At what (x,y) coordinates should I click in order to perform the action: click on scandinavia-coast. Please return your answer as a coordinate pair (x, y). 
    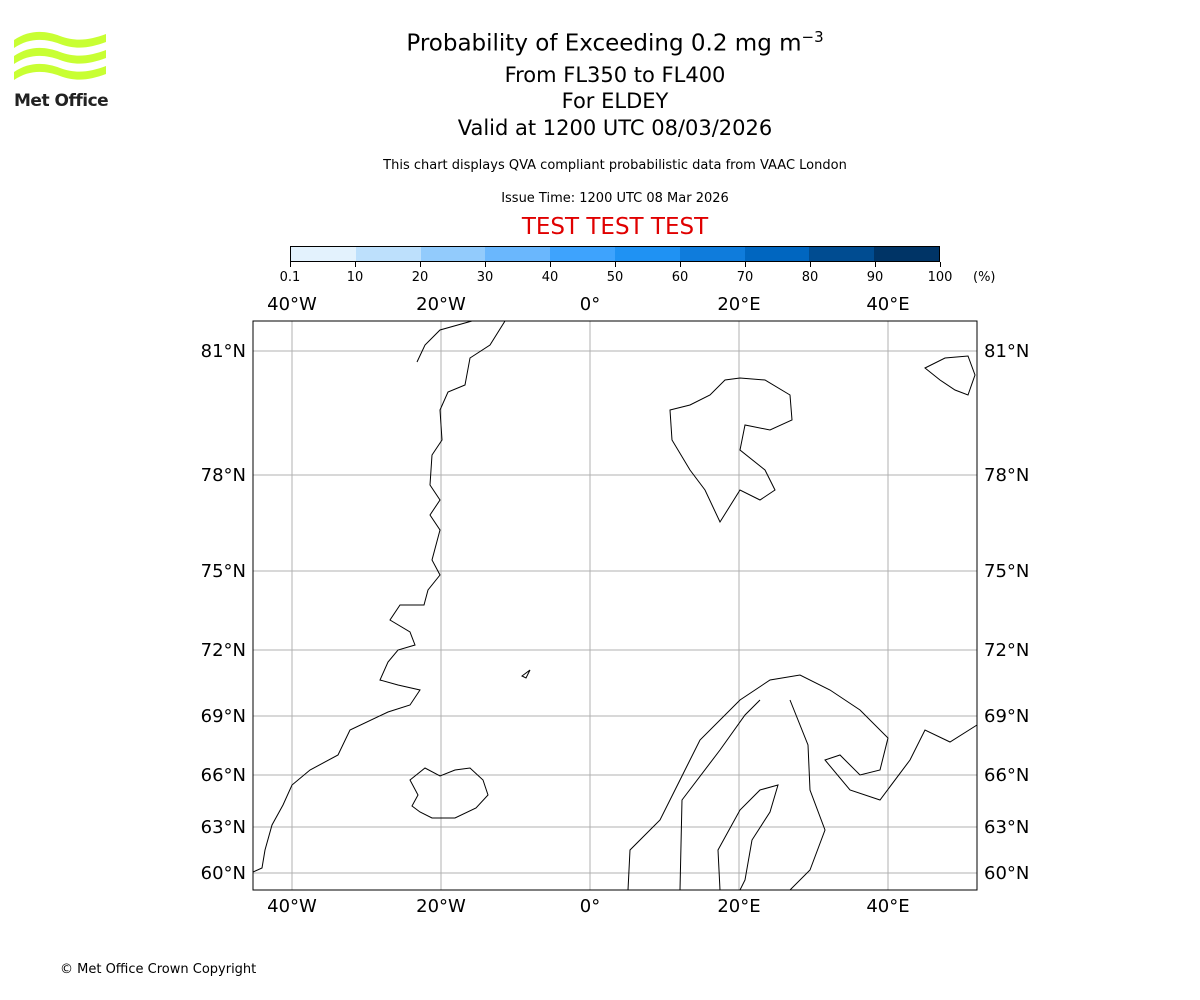
    Looking at the image, I should click on (802, 782).